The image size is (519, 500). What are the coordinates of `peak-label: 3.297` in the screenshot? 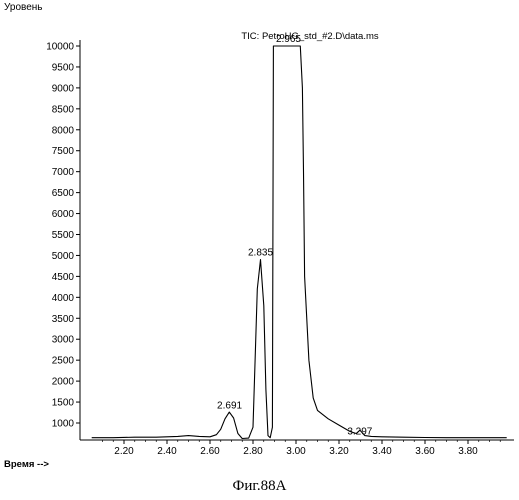 It's located at (359, 431).